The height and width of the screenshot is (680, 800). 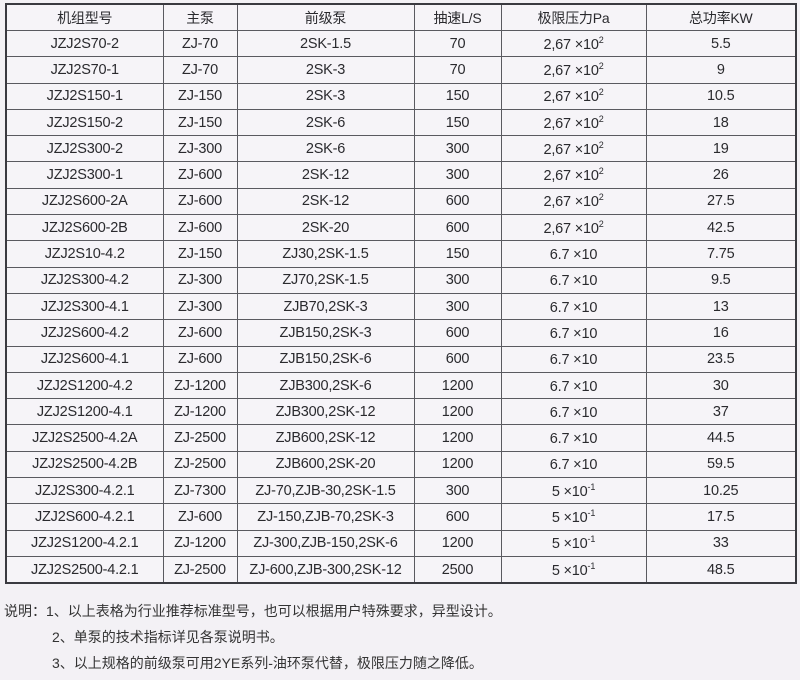 What do you see at coordinates (721, 438) in the screenshot?
I see `cell-total-power: 44.5` at bounding box center [721, 438].